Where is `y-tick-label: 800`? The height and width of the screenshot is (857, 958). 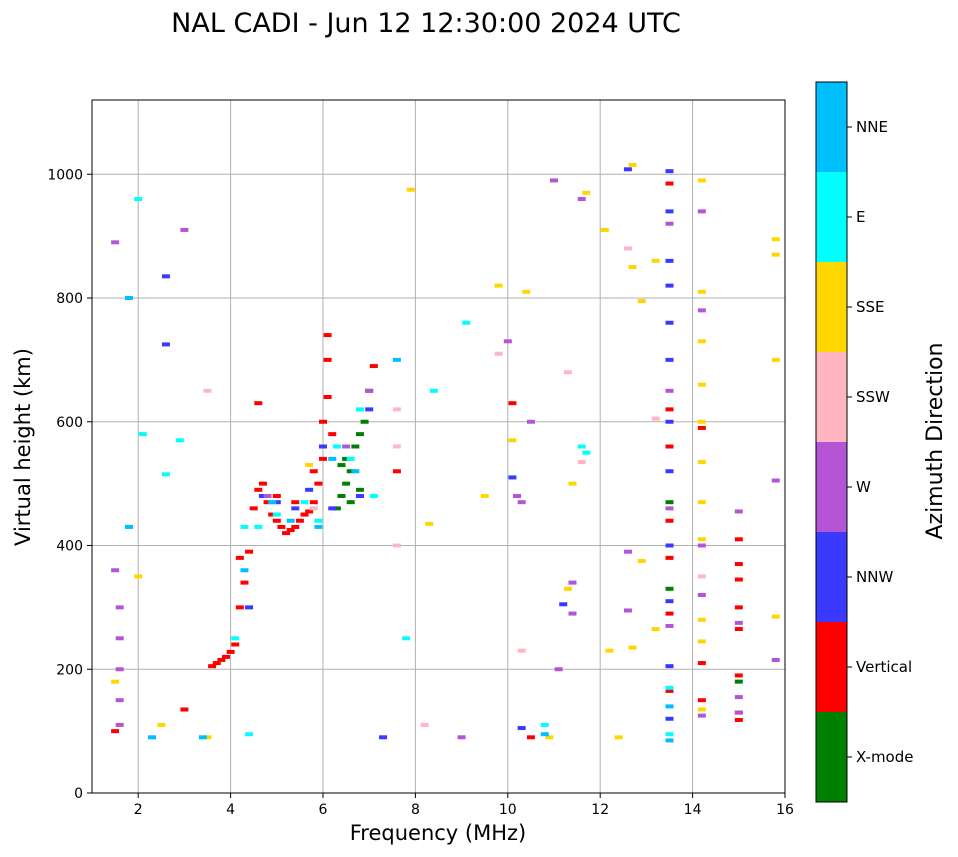
y-tick-label: 800 is located at coordinates (69, 299).